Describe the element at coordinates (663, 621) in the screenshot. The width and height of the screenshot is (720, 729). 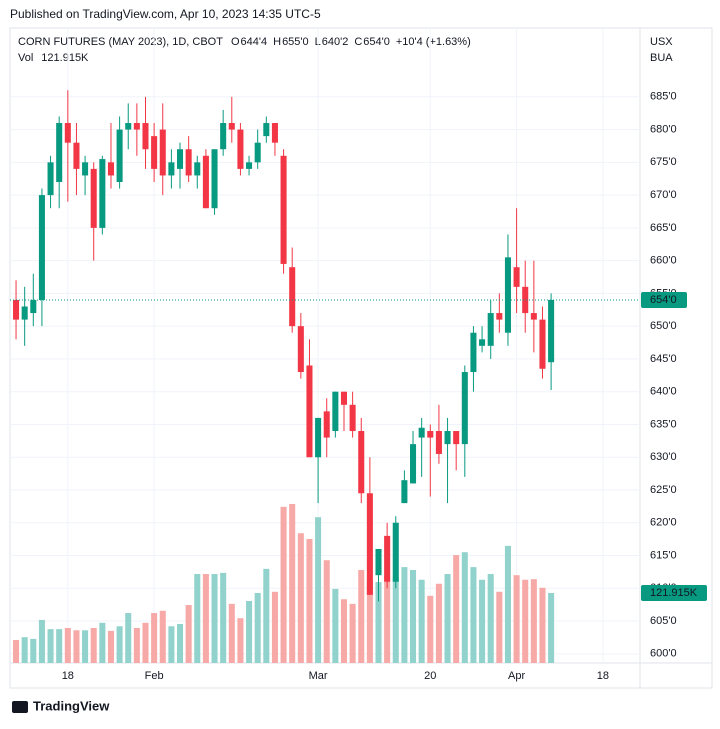
I see `y-tick-label: 605'0` at that location.